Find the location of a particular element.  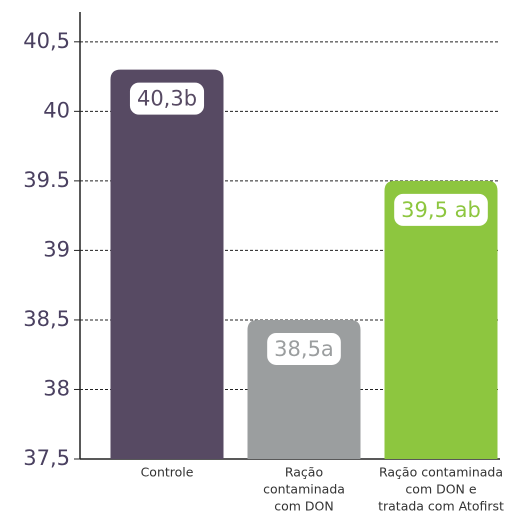

y-tick-label: 38 is located at coordinates (56, 388).